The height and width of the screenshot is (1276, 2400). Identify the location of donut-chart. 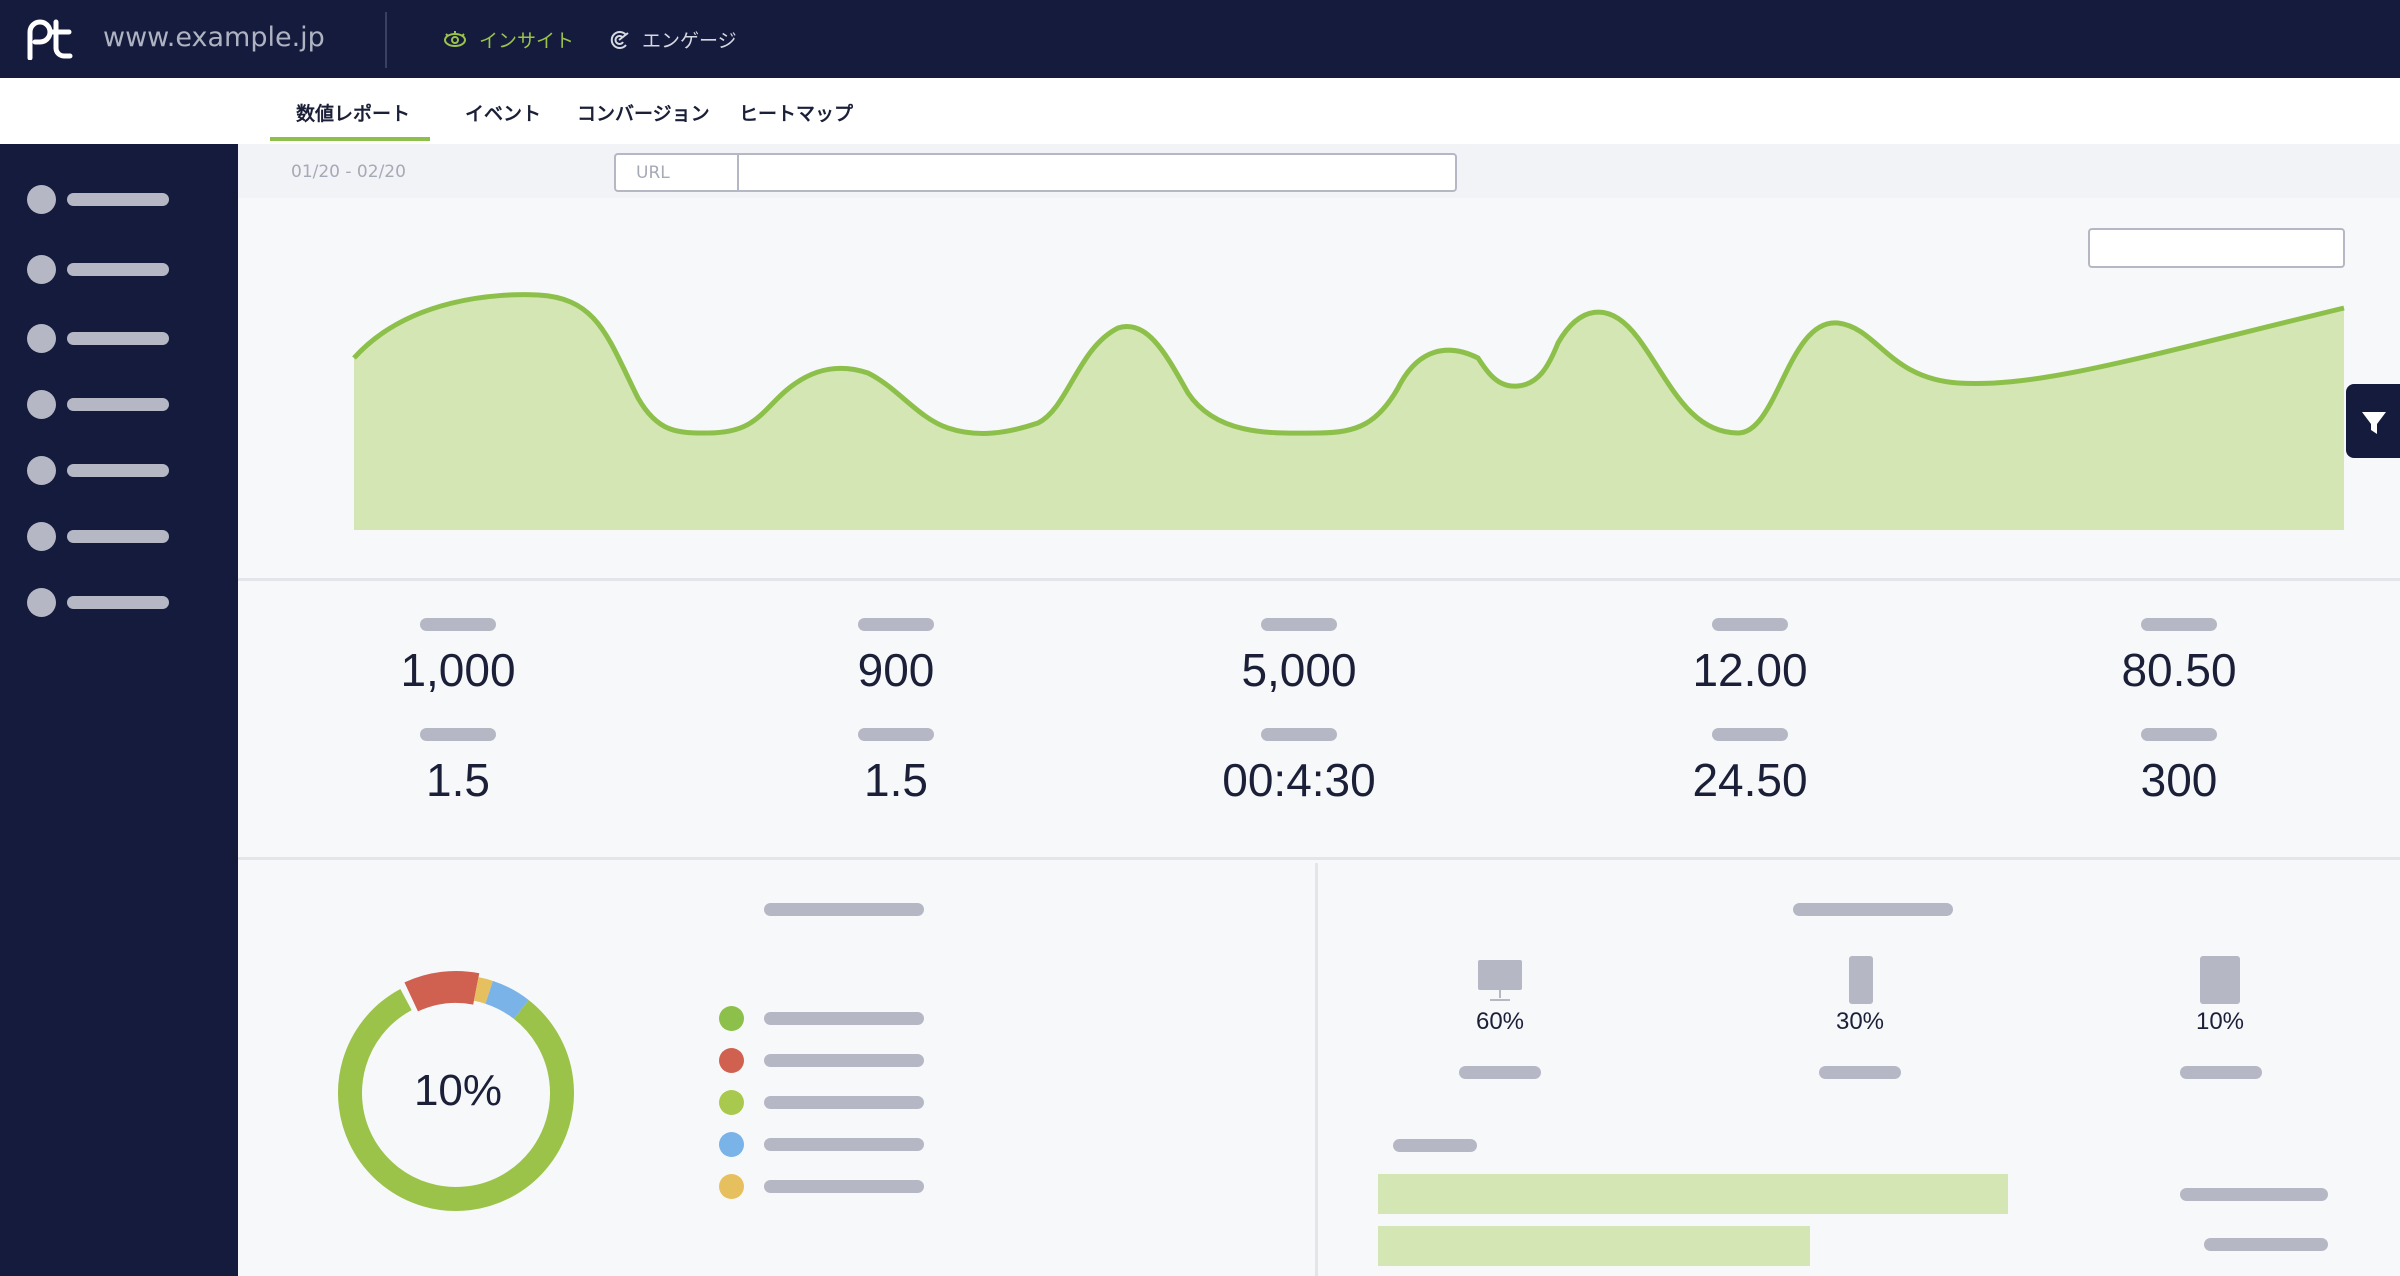
(456, 1093).